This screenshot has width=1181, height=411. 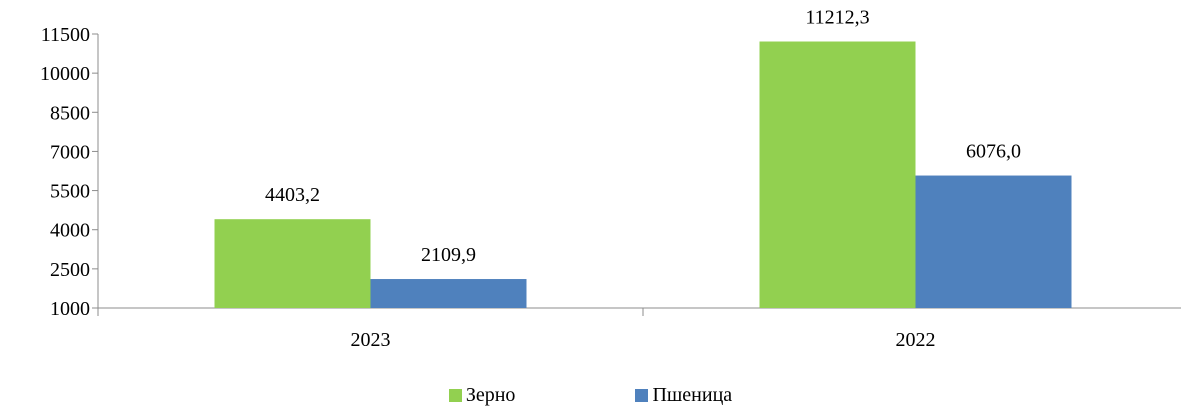 What do you see at coordinates (455, 395) in the screenshot?
I see `legend-swatch-grain` at bounding box center [455, 395].